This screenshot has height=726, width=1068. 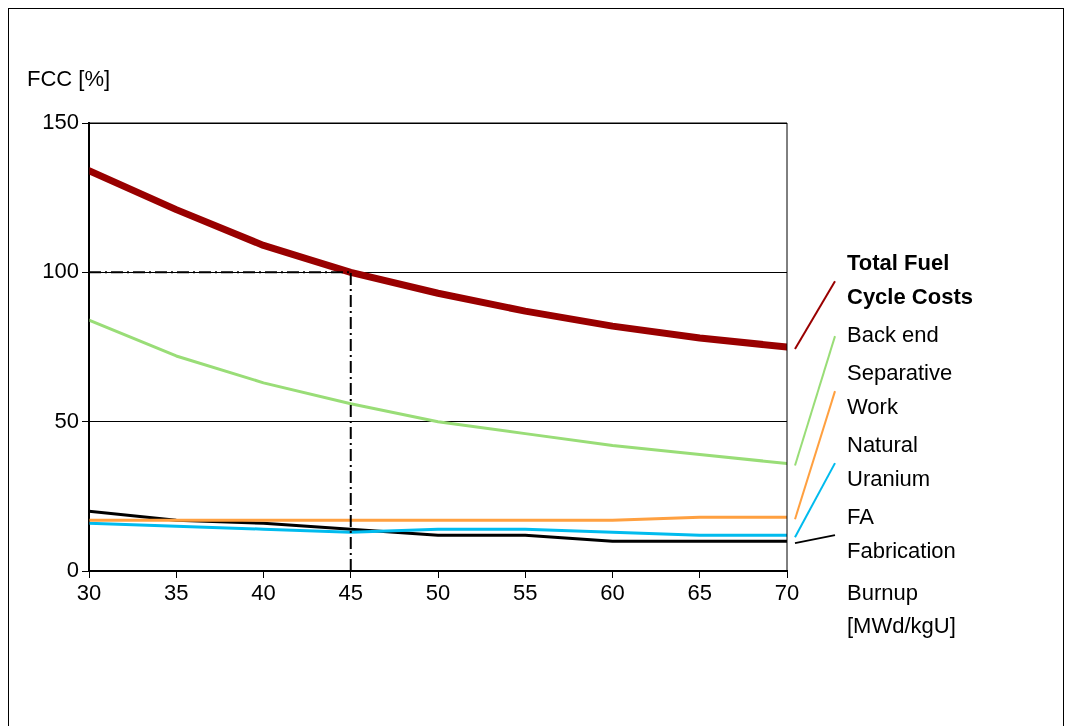 I want to click on y-tick-label: 150, so click(x=60, y=122).